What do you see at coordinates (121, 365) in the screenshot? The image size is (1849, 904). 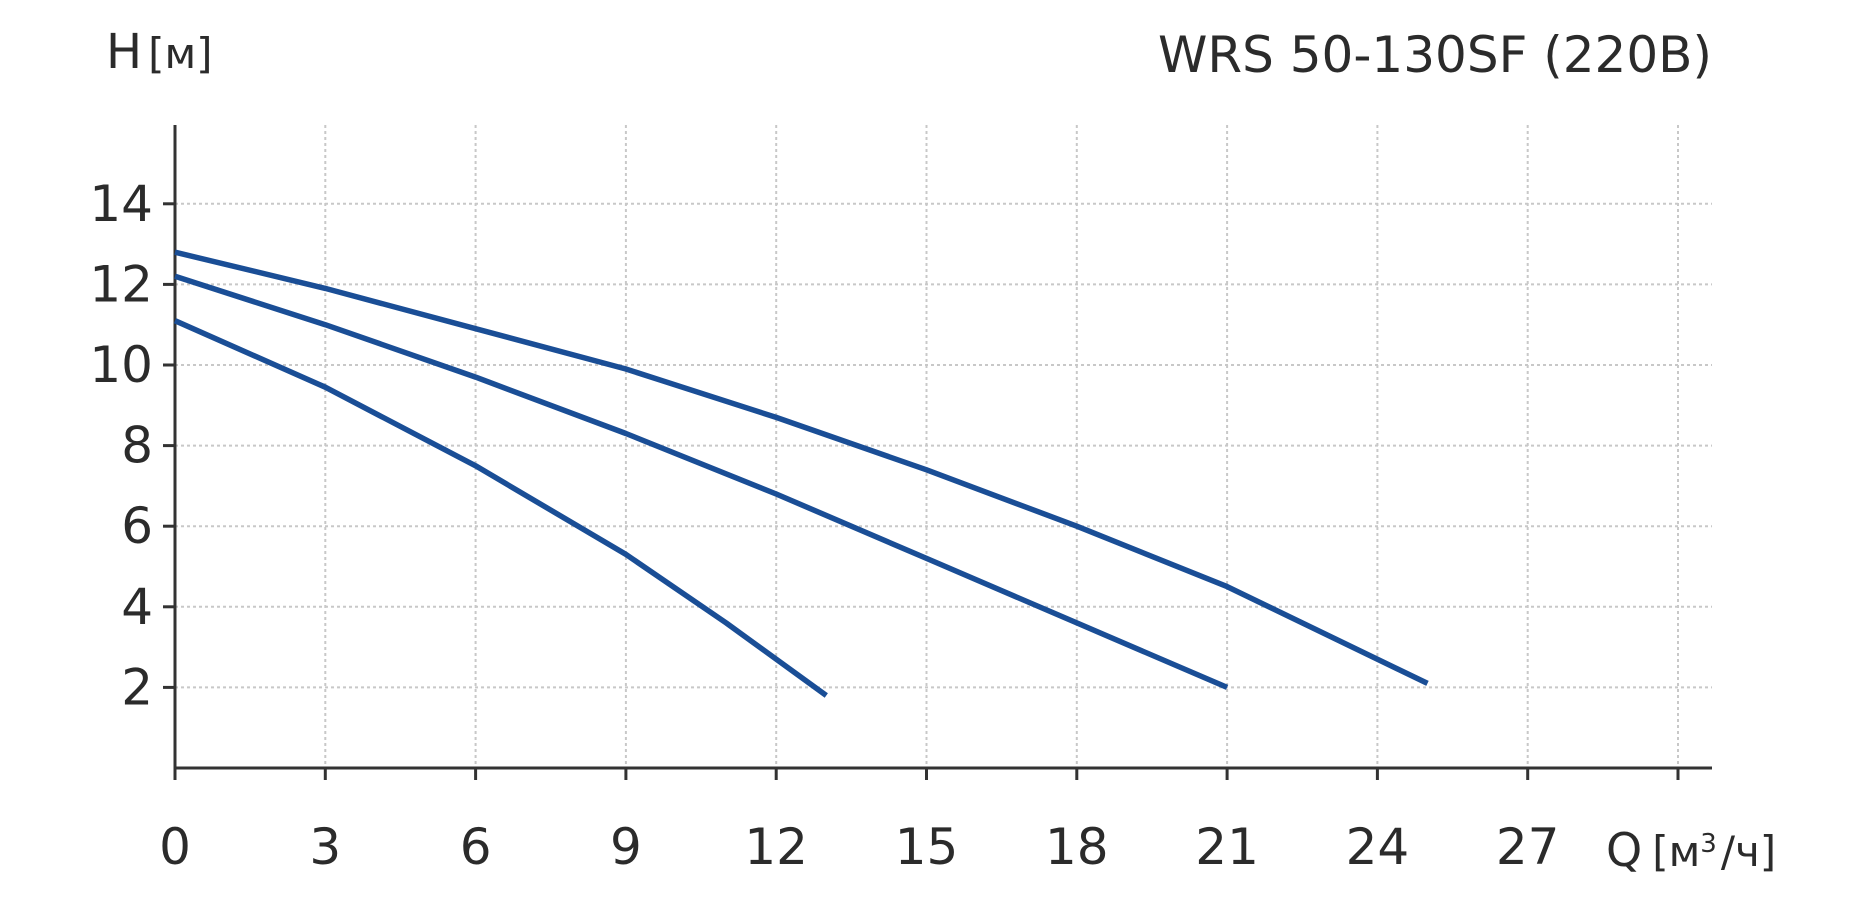 I see `y-tick-label: 10` at bounding box center [121, 365].